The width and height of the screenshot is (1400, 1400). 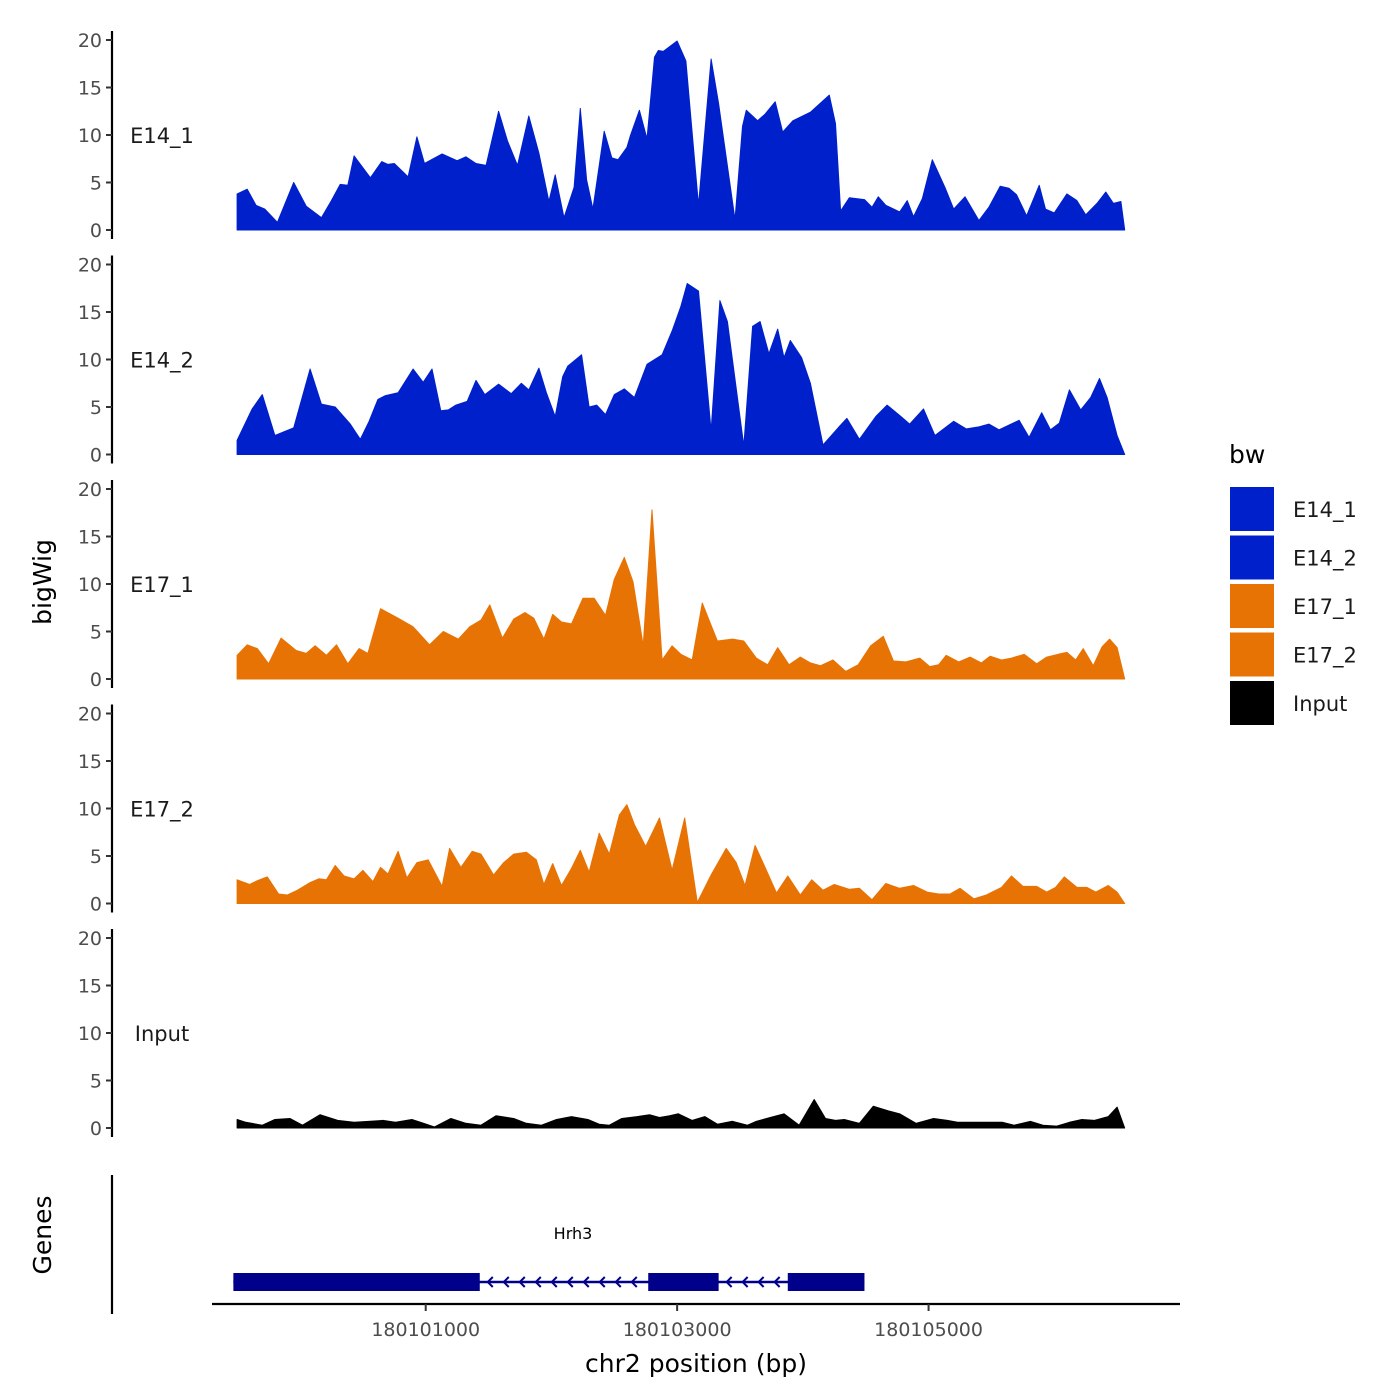 What do you see at coordinates (42, 582) in the screenshot?
I see `y-axis-title: bigWig` at bounding box center [42, 582].